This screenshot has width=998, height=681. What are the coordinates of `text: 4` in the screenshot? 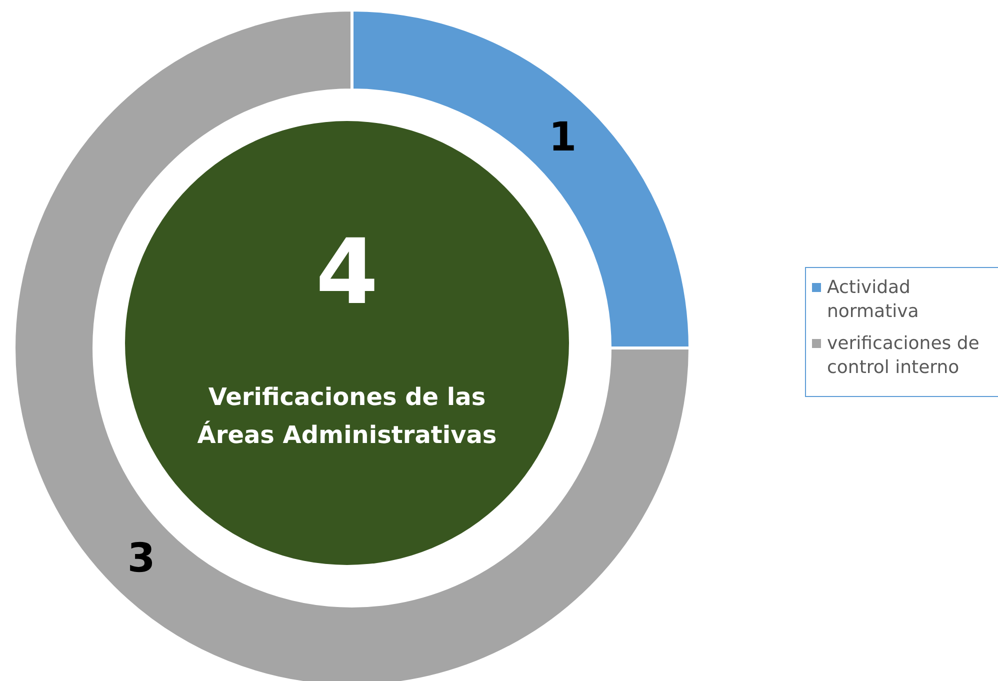 It's located at (347, 272).